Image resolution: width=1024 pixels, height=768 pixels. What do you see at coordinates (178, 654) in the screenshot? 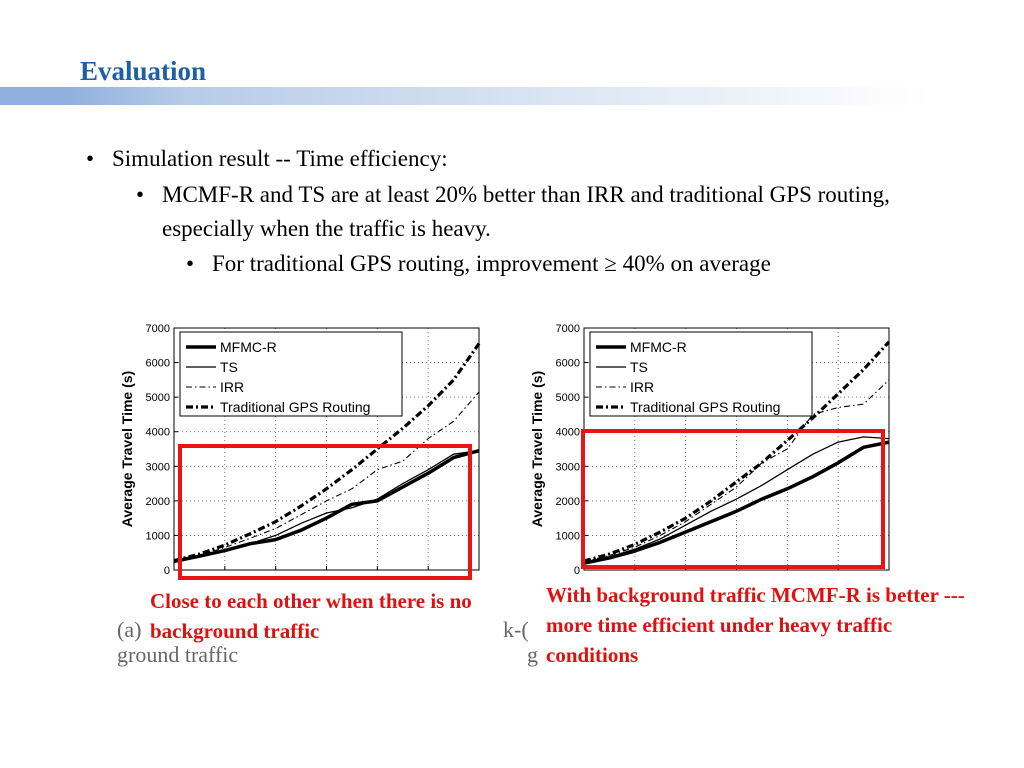
I see `caption-left-line2: ground traffic` at bounding box center [178, 654].